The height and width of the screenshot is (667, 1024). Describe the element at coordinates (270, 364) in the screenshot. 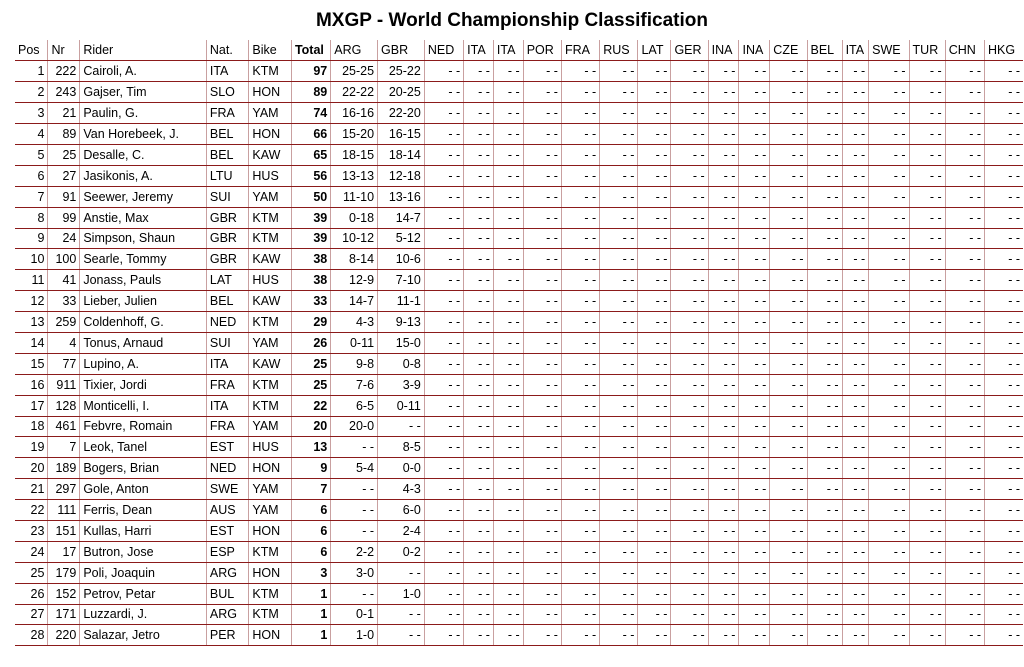

I see `bike-cell: KAW` at that location.